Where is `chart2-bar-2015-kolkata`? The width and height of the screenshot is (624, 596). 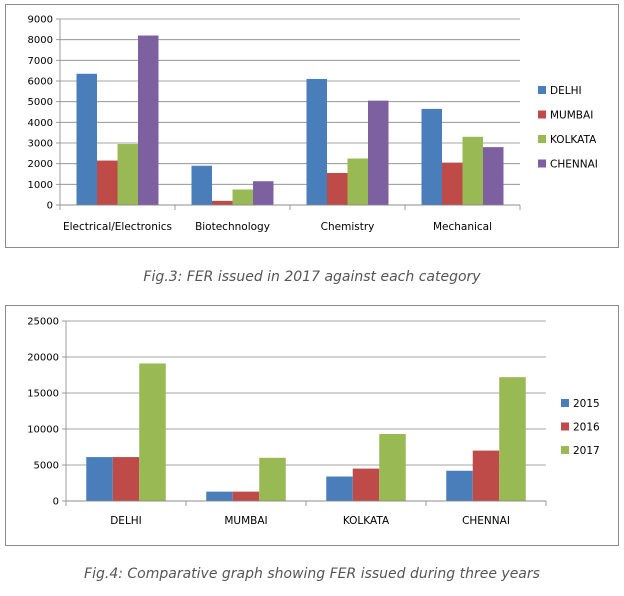 chart2-bar-2015-kolkata is located at coordinates (339, 488).